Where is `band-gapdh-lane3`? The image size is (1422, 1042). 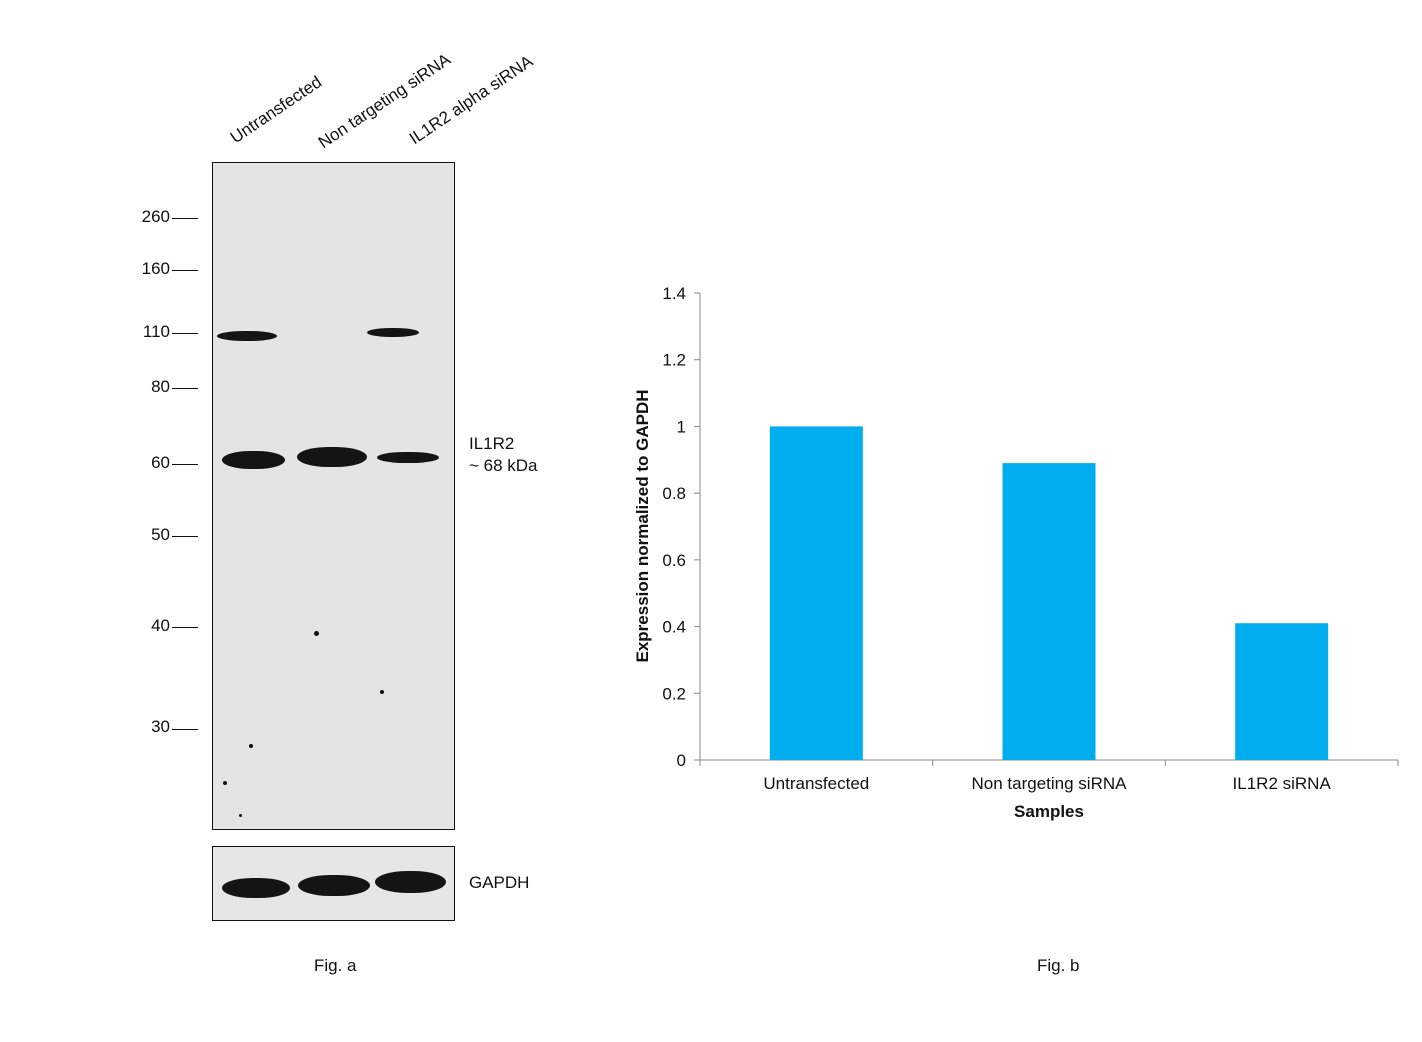 band-gapdh-lane3 is located at coordinates (410, 882).